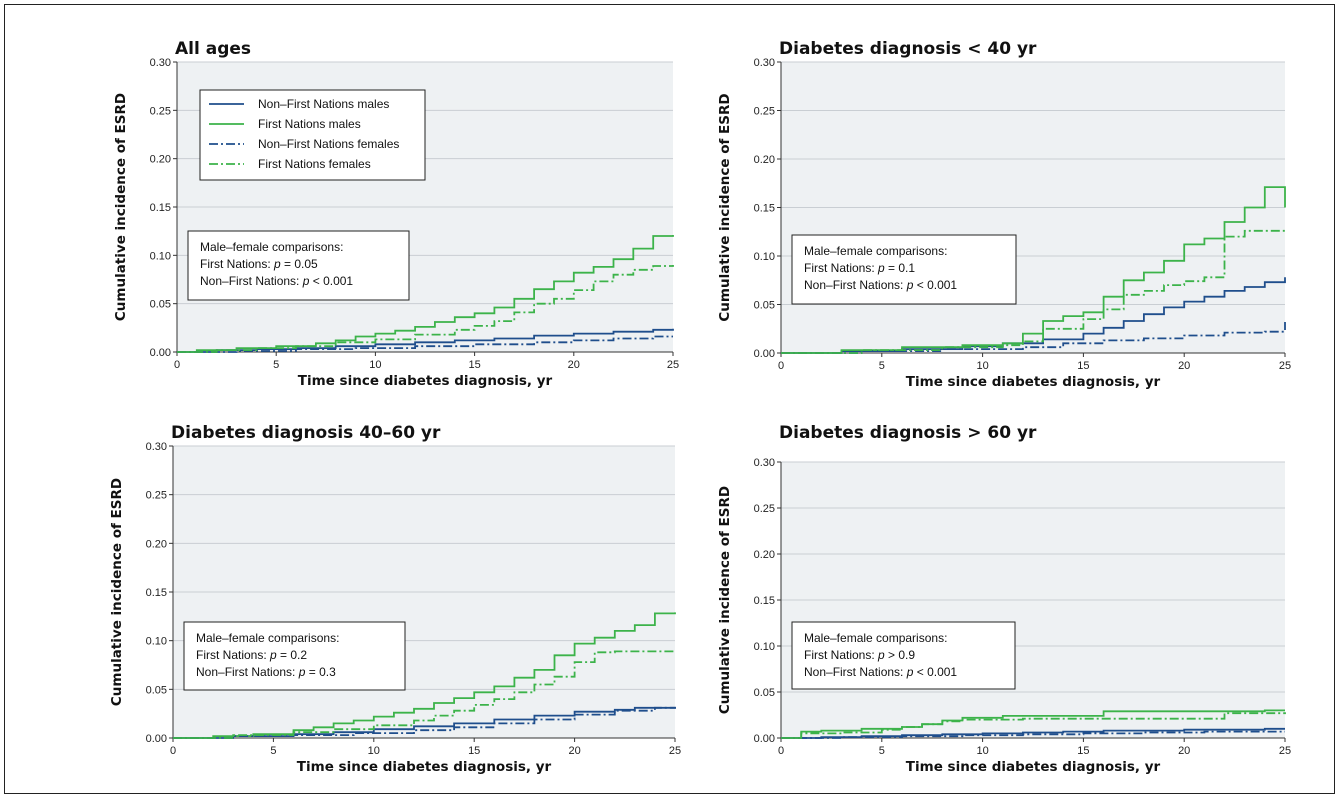 This screenshot has height=800, width=1341. Describe the element at coordinates (328, 144) in the screenshot. I see `legend-label: Non–First Nations females` at that location.